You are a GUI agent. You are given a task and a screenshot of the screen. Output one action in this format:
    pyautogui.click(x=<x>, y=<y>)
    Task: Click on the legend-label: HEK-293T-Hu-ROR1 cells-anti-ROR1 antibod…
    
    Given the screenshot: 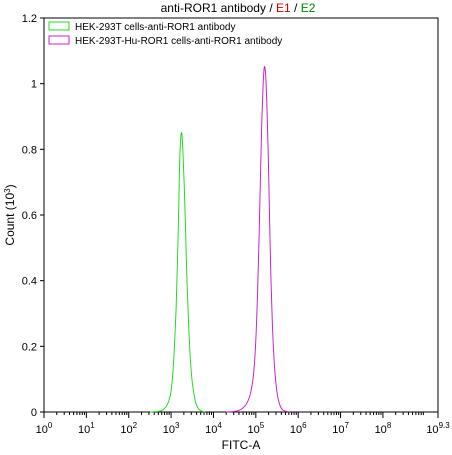 What is the action you would take?
    pyautogui.click(x=178, y=41)
    